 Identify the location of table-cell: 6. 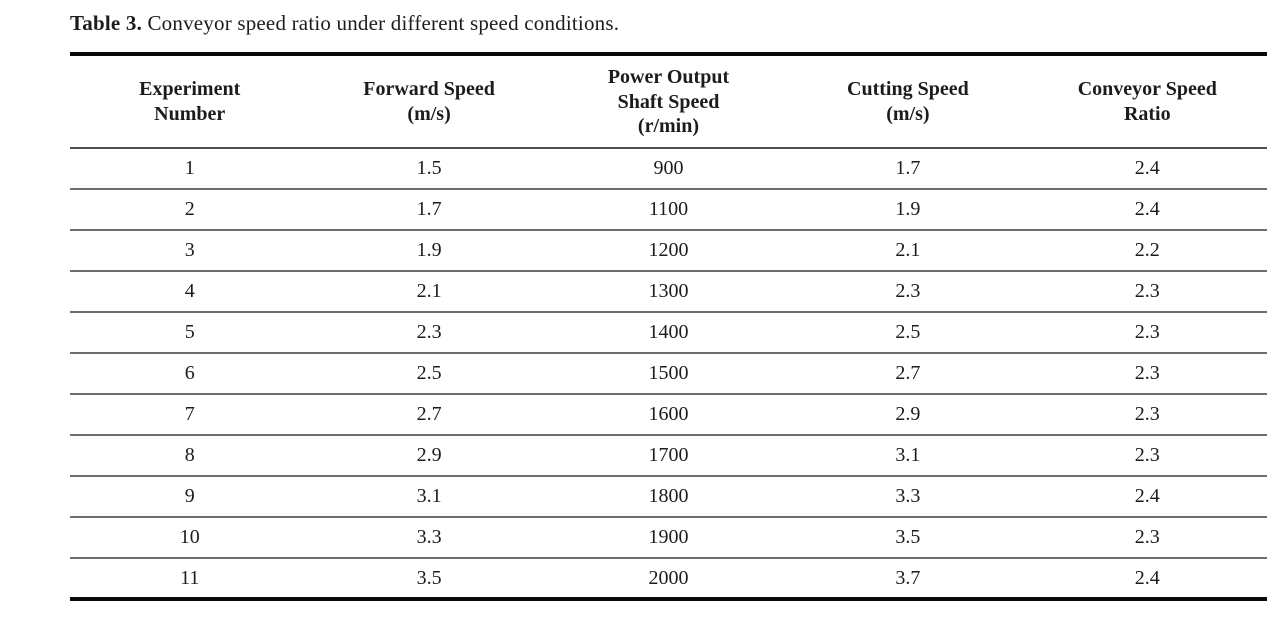
(190, 373).